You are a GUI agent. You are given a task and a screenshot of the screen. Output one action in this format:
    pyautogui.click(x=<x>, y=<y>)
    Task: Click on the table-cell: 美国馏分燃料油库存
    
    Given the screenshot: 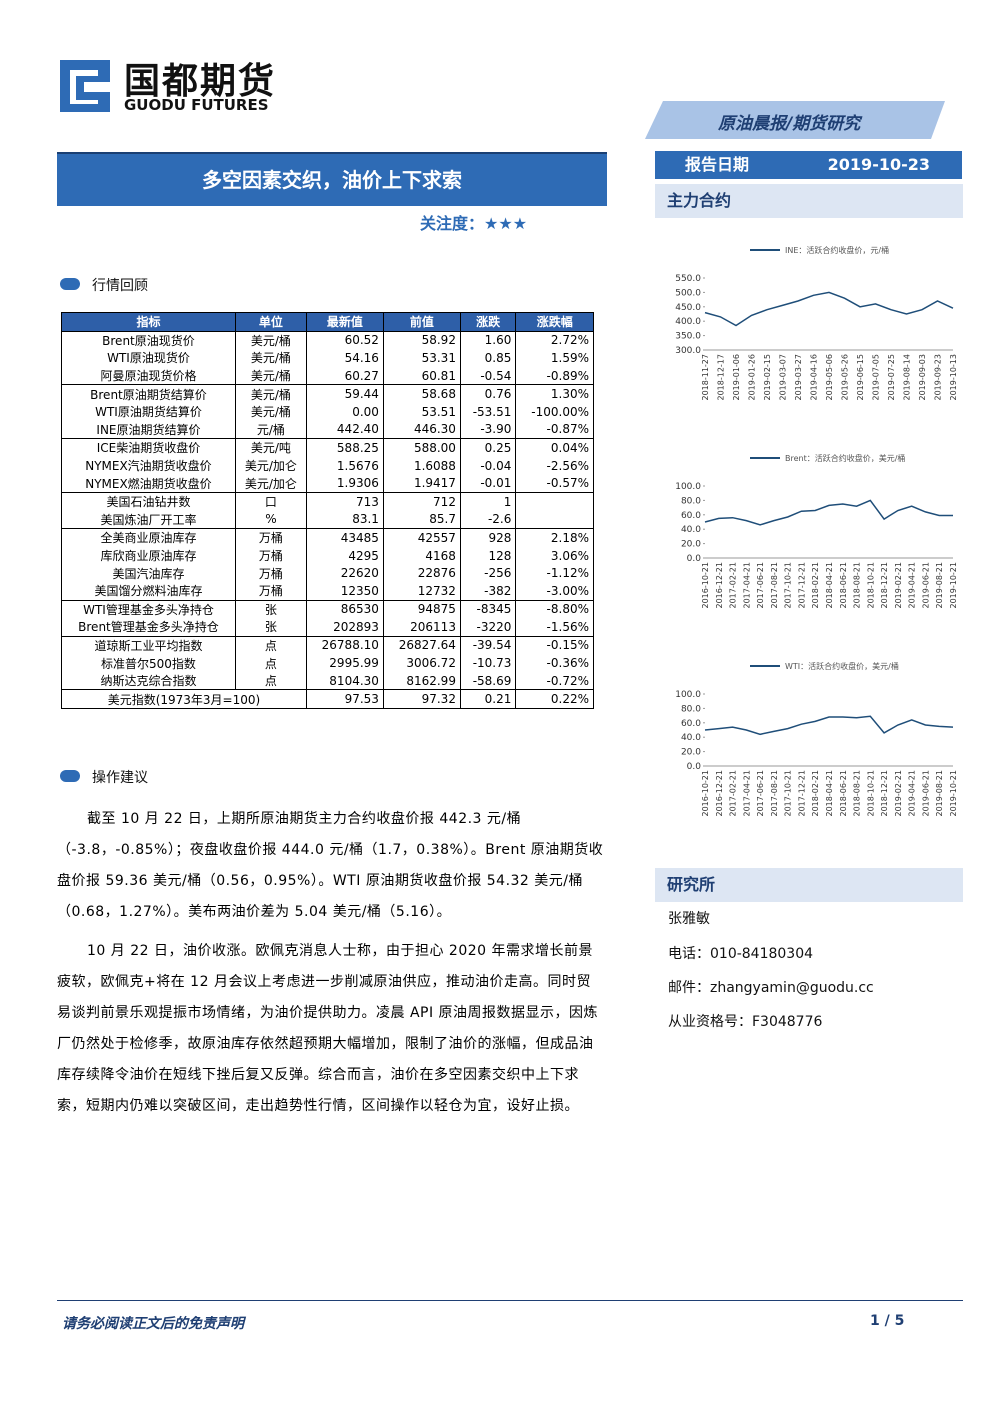 What is the action you would take?
    pyautogui.click(x=148, y=590)
    